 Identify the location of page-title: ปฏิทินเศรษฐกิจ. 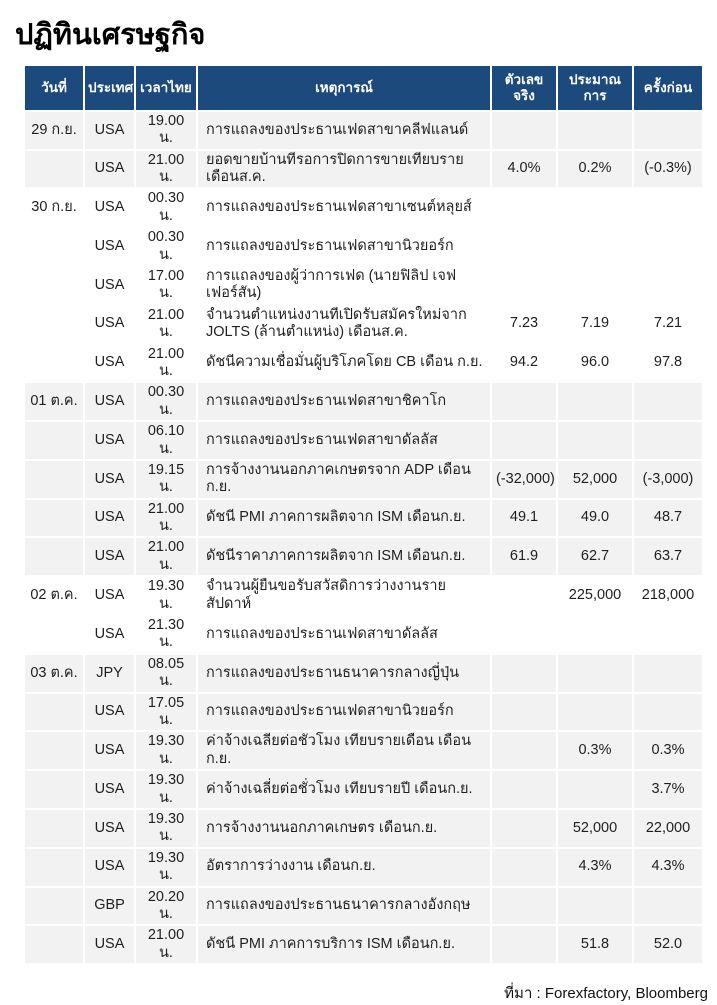
(110, 35).